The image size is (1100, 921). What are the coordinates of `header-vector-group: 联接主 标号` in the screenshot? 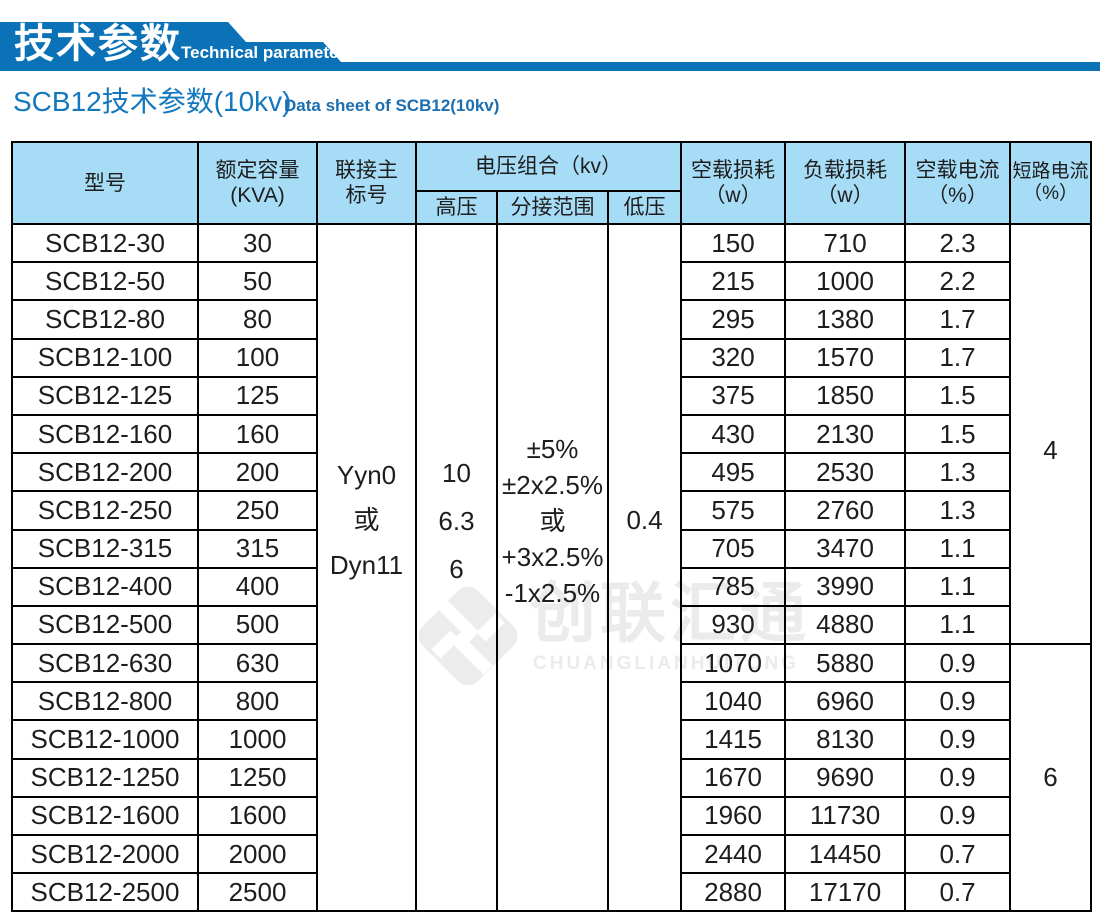 It's located at (366, 183).